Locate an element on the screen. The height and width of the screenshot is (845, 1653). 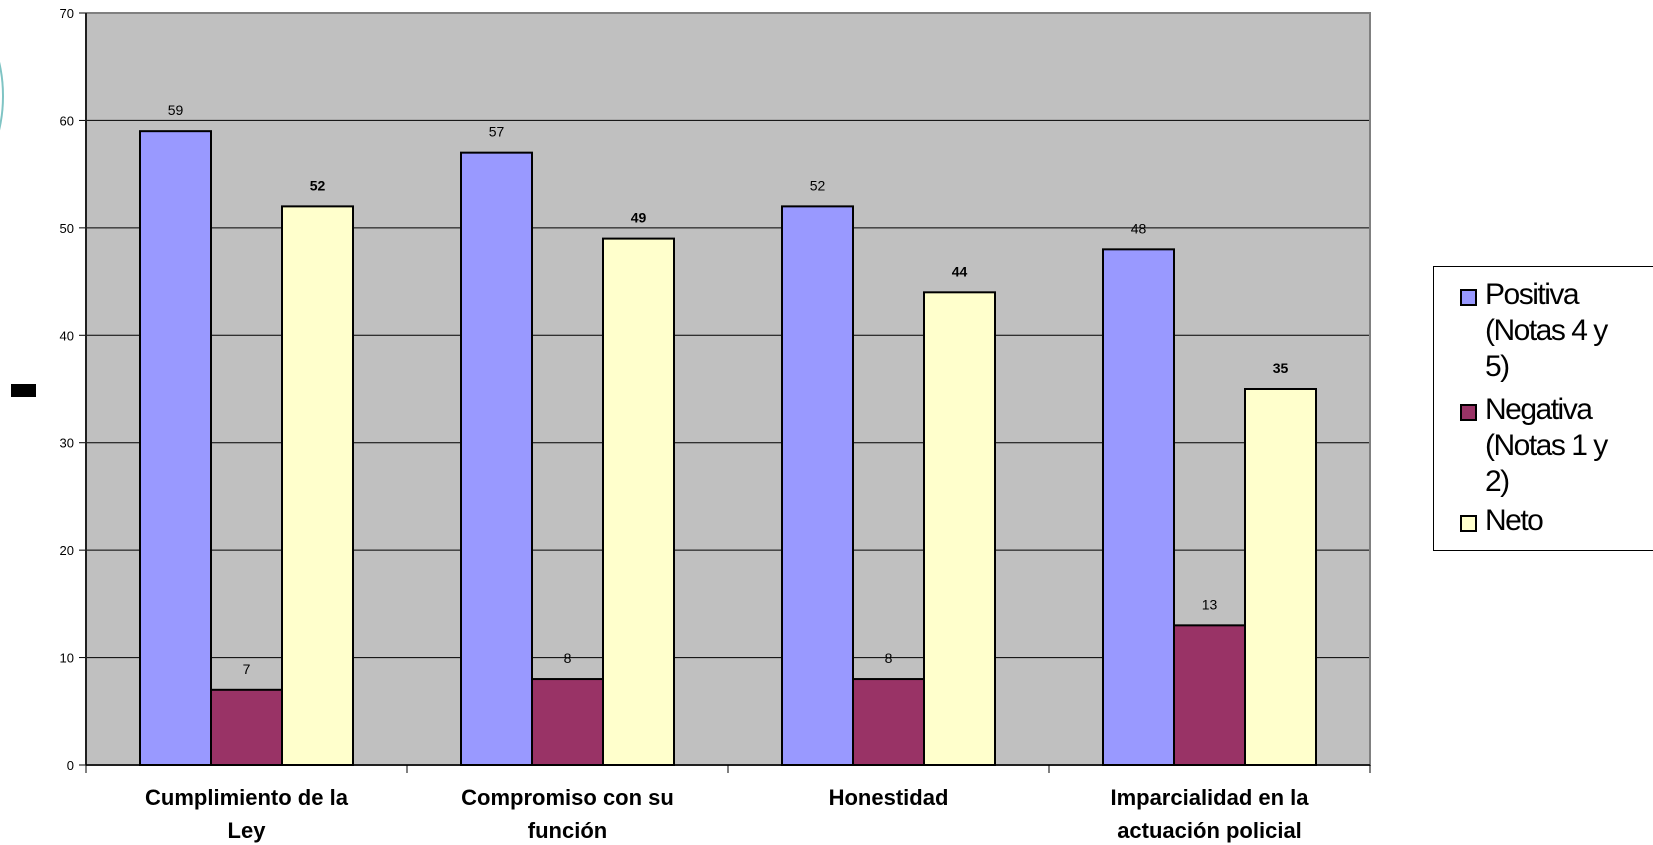
data-label: 59 is located at coordinates (176, 110).